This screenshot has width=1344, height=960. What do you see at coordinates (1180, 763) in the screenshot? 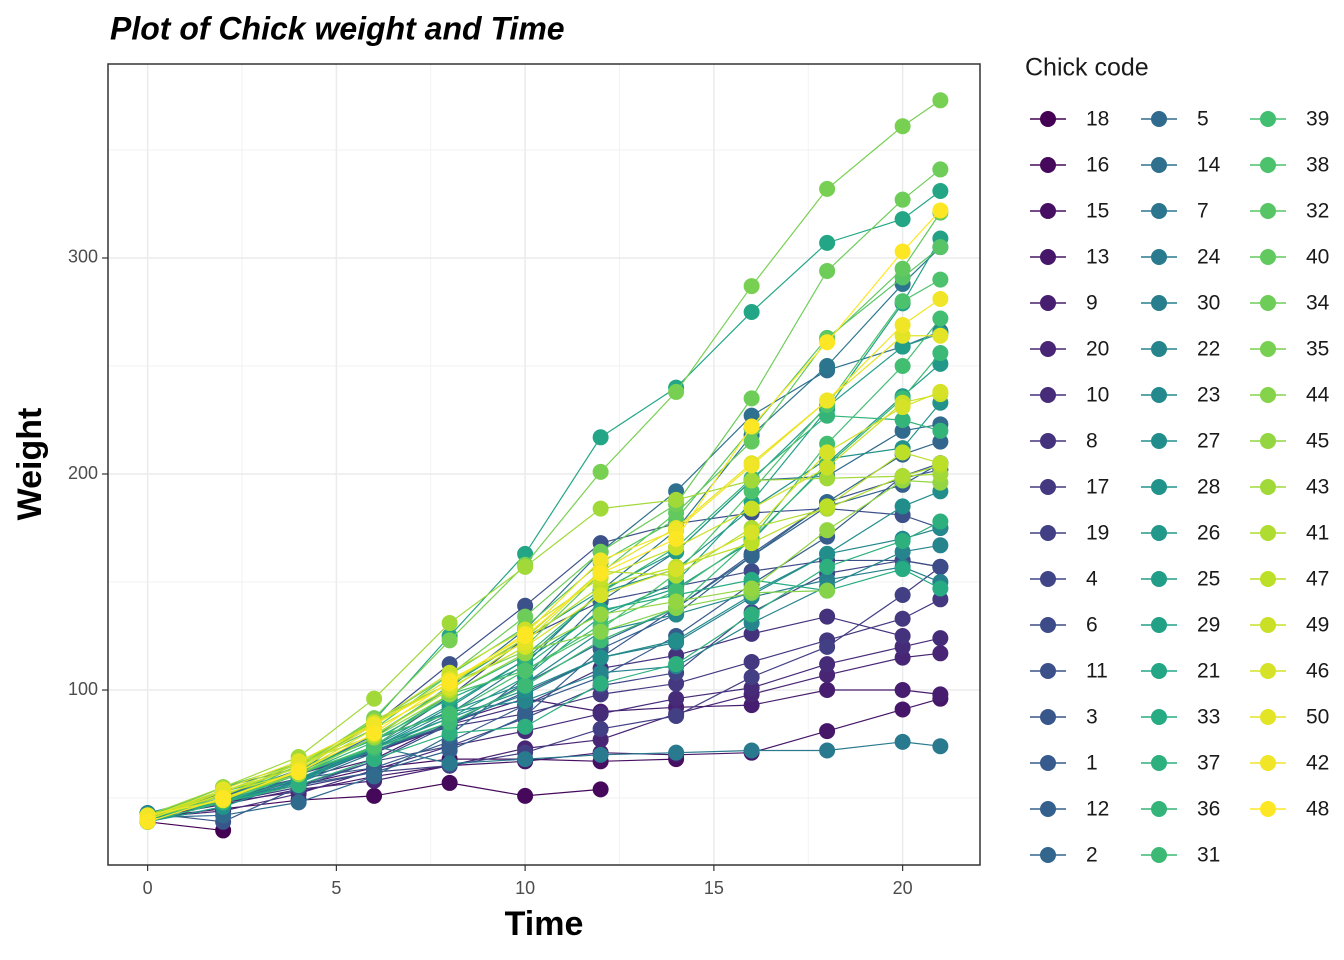
I see `legend-item: 37` at bounding box center [1180, 763].